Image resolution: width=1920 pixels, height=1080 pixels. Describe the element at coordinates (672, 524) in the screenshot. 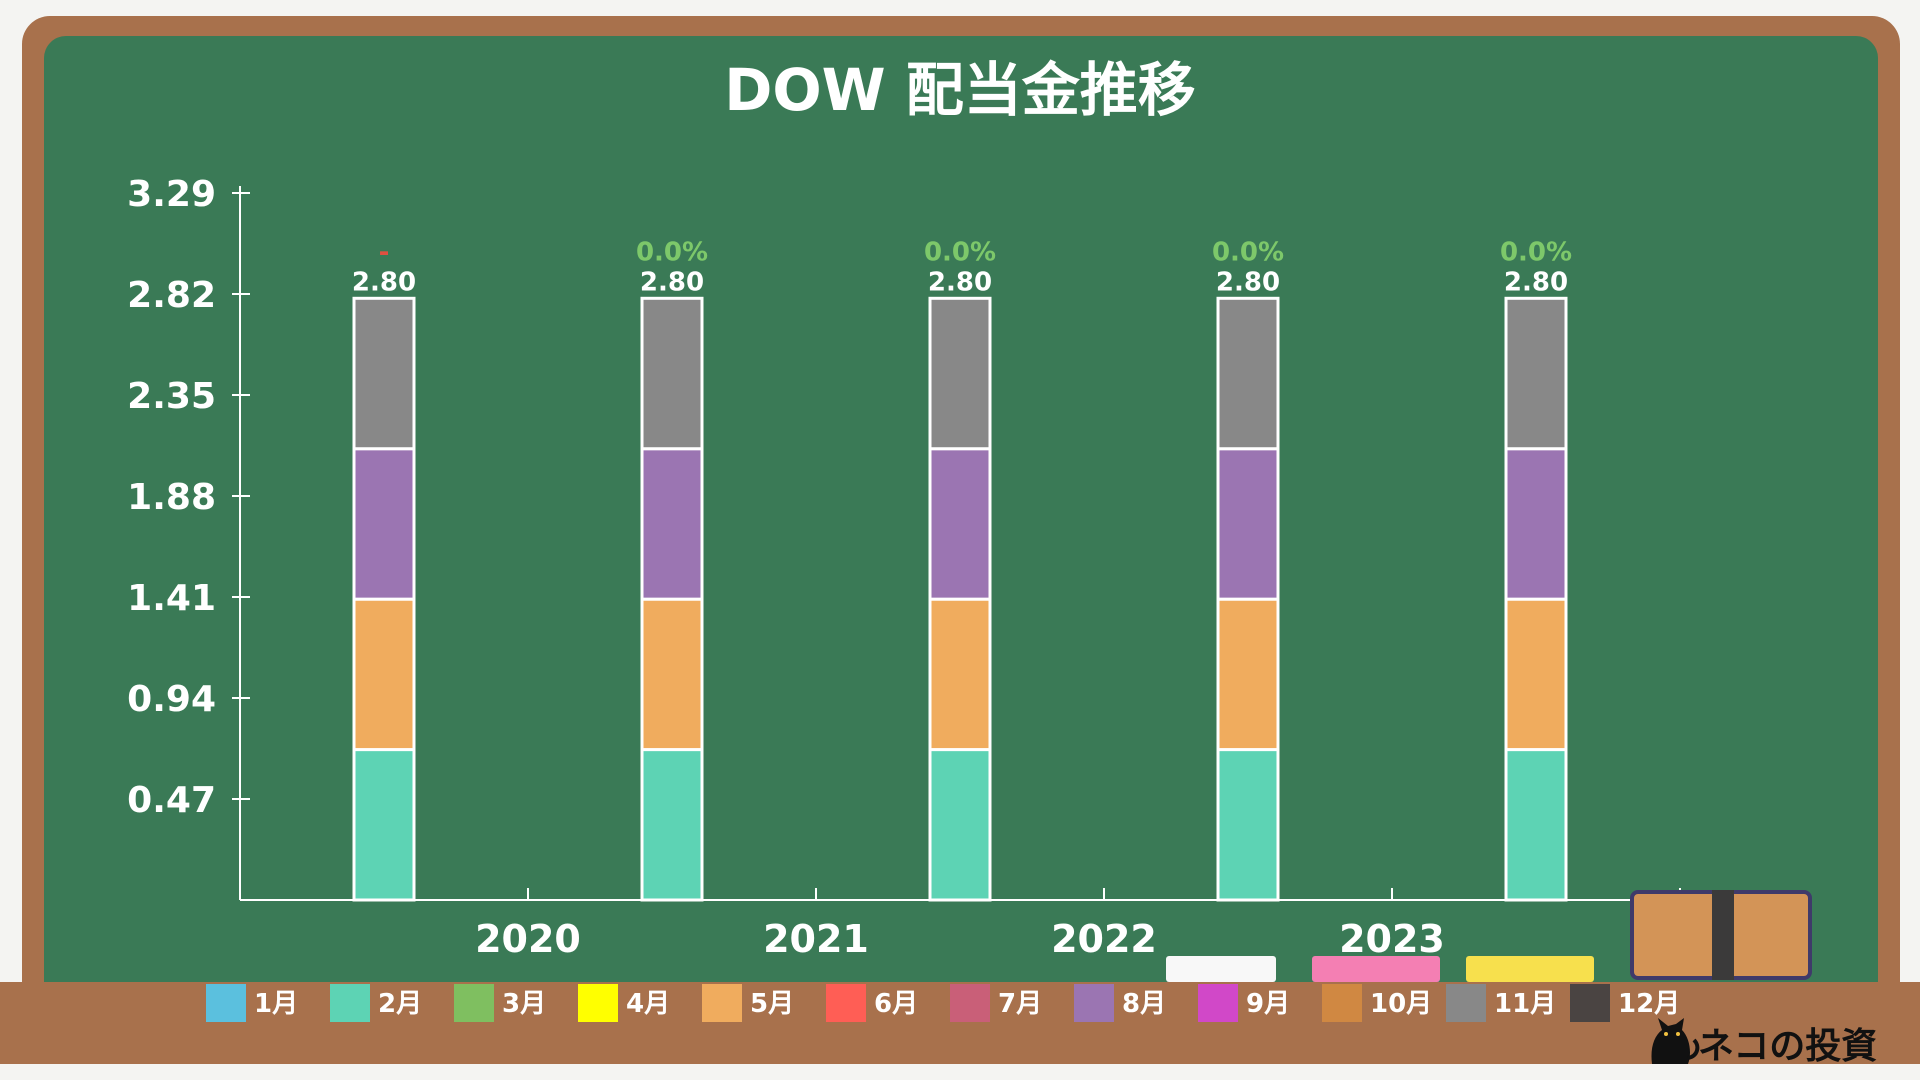

I see `bar-segment-2021-8月` at that location.